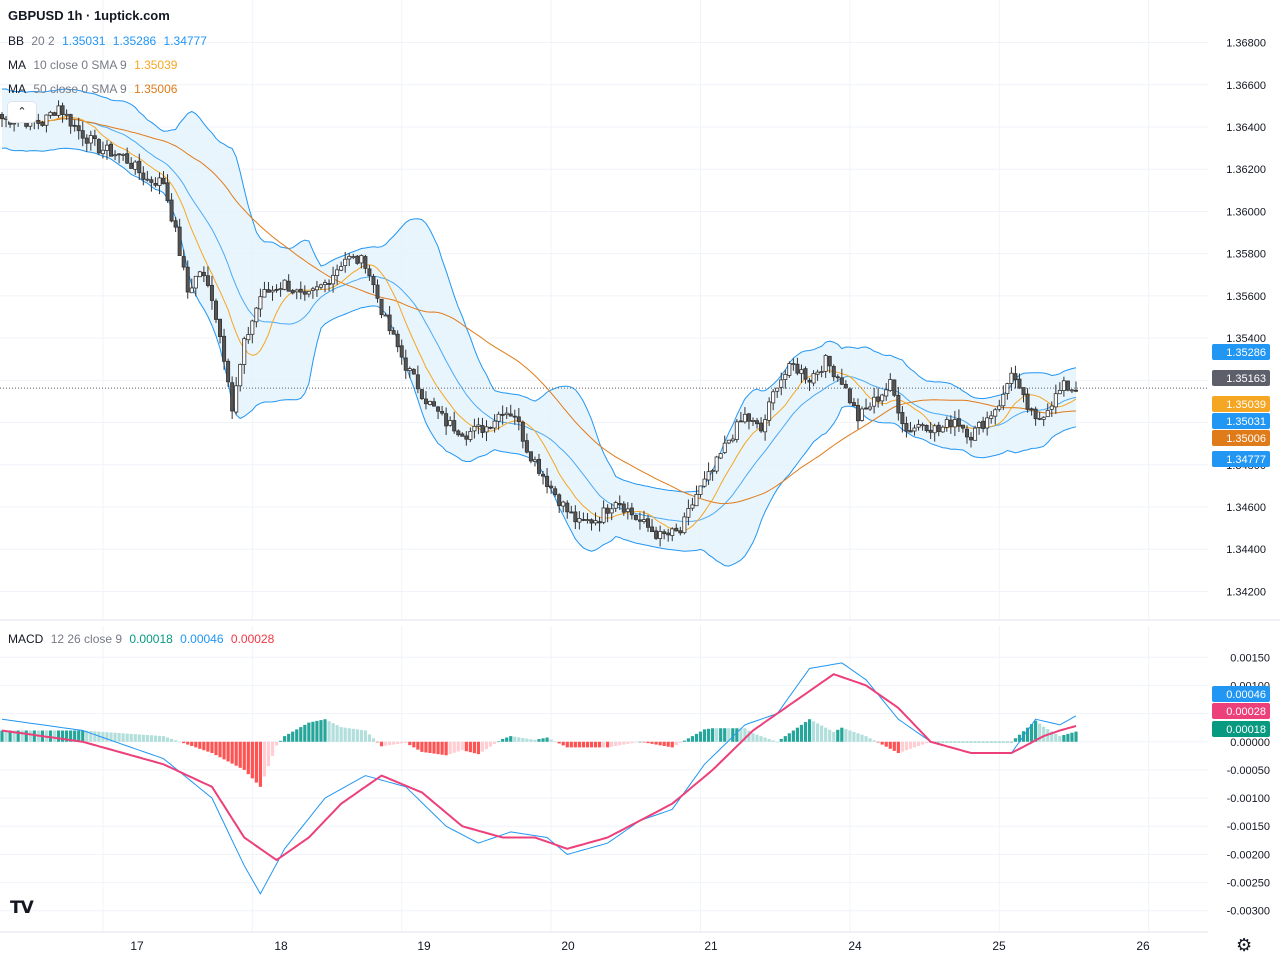 The image size is (1280, 960). I want to click on bb-legend: BB 20 2 1.35031 1.35286 1.34777, so click(109, 41).